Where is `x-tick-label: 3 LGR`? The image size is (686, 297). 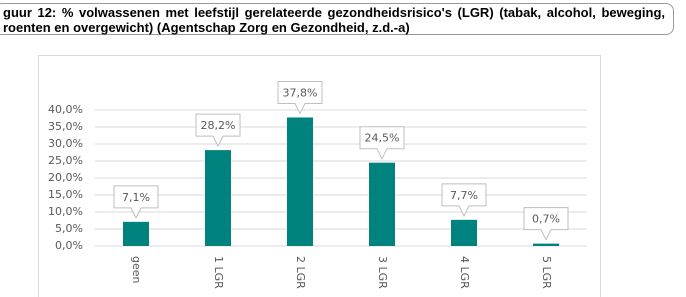 x-tick-label: 3 LGR is located at coordinates (382, 272).